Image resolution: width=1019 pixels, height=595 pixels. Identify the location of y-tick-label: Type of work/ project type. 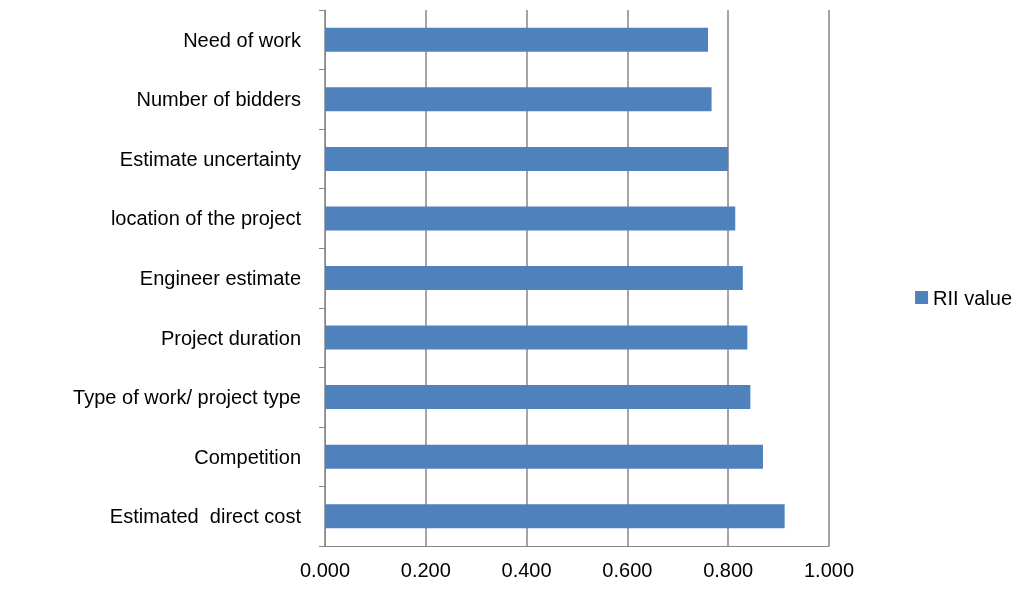
(187, 397).